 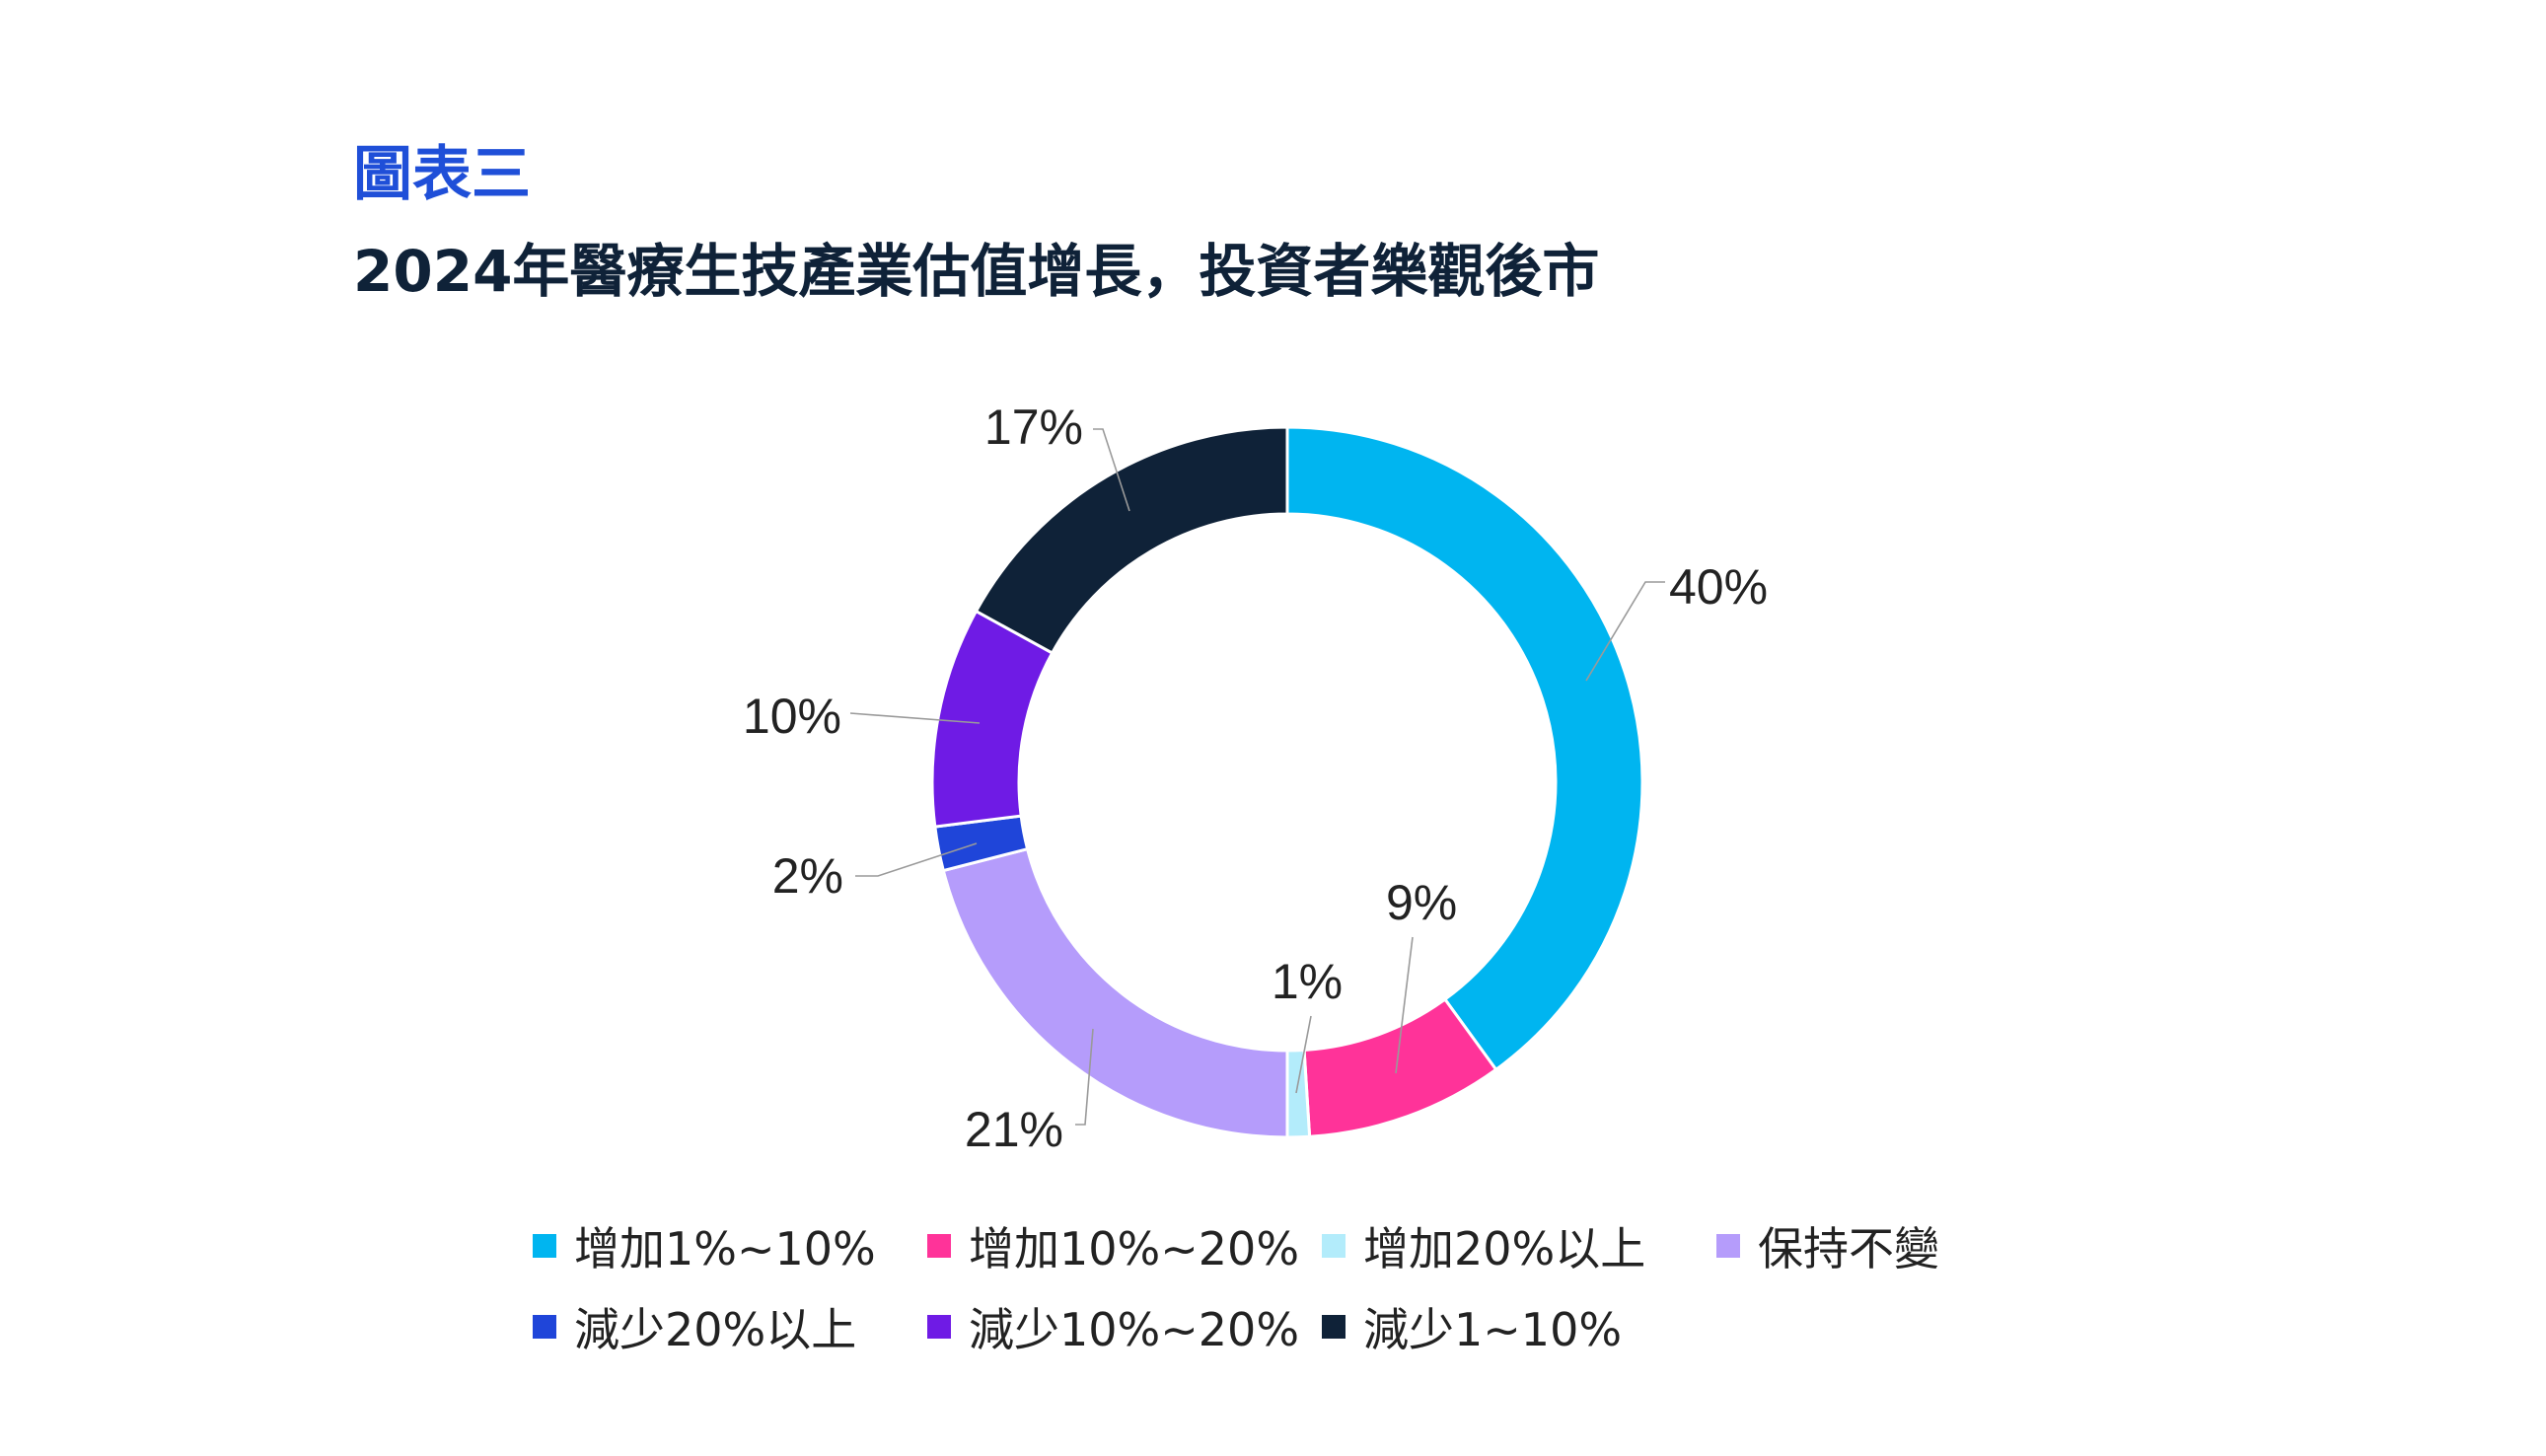 What do you see at coordinates (715, 1329) in the screenshot?
I see `legend-label: 減少20%以上` at bounding box center [715, 1329].